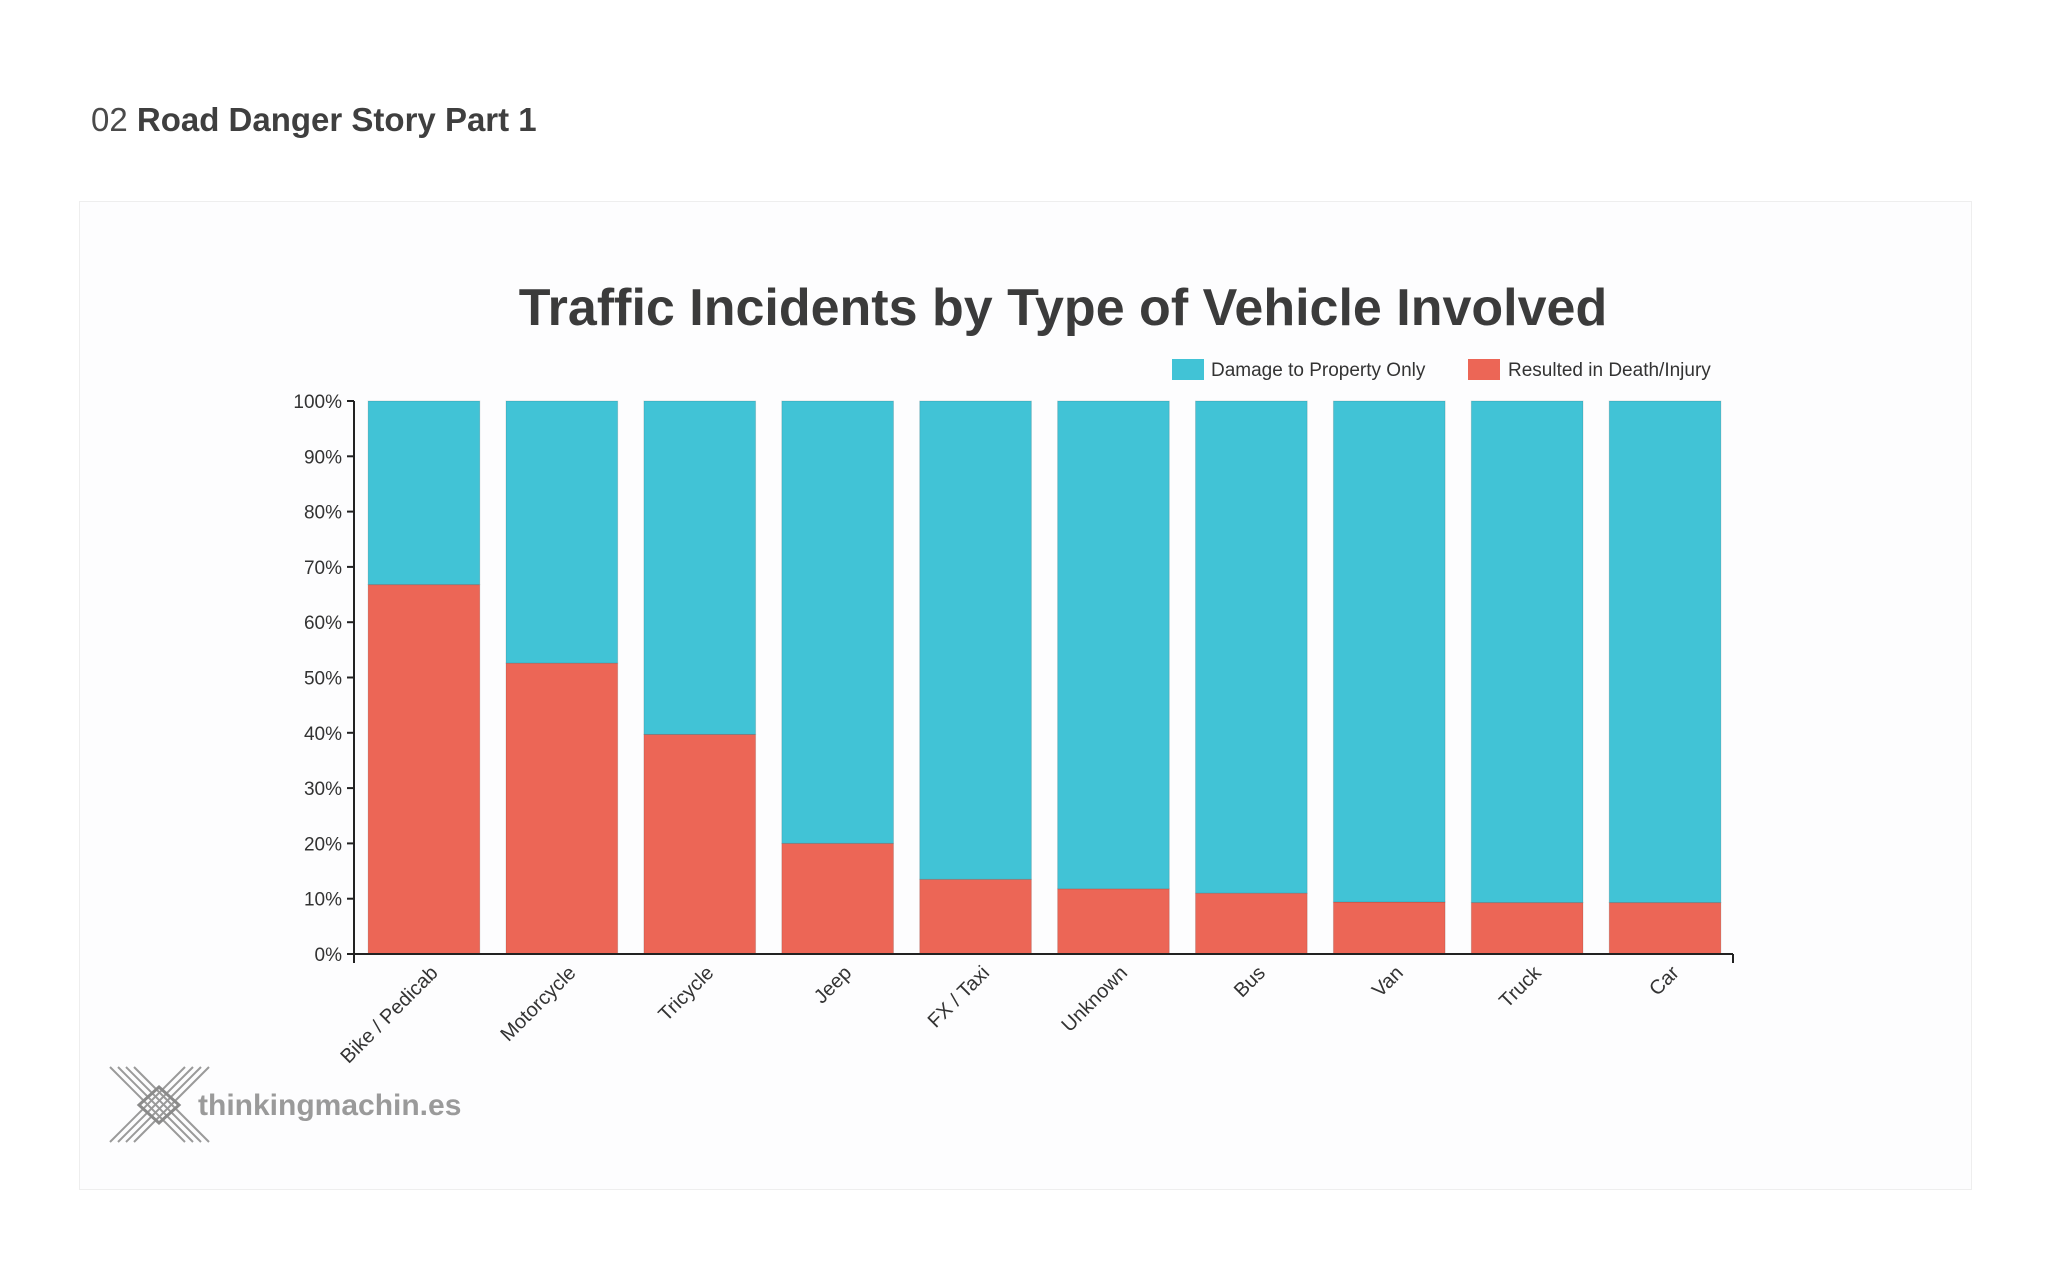 The image size is (2048, 1280). I want to click on y-tick-label: 80%, so click(323, 513).